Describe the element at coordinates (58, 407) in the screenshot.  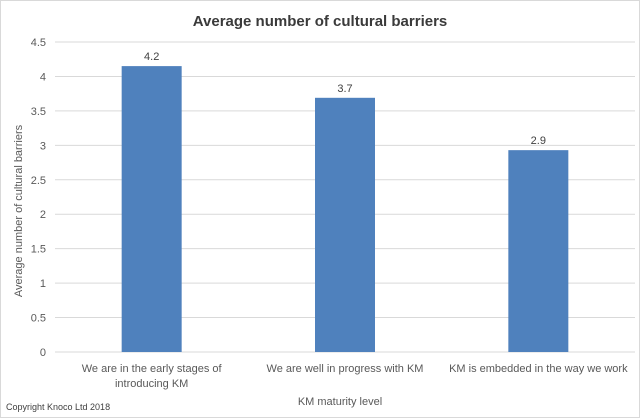
I see `copyright-text: Copyright Knoco Ltd 2018` at that location.